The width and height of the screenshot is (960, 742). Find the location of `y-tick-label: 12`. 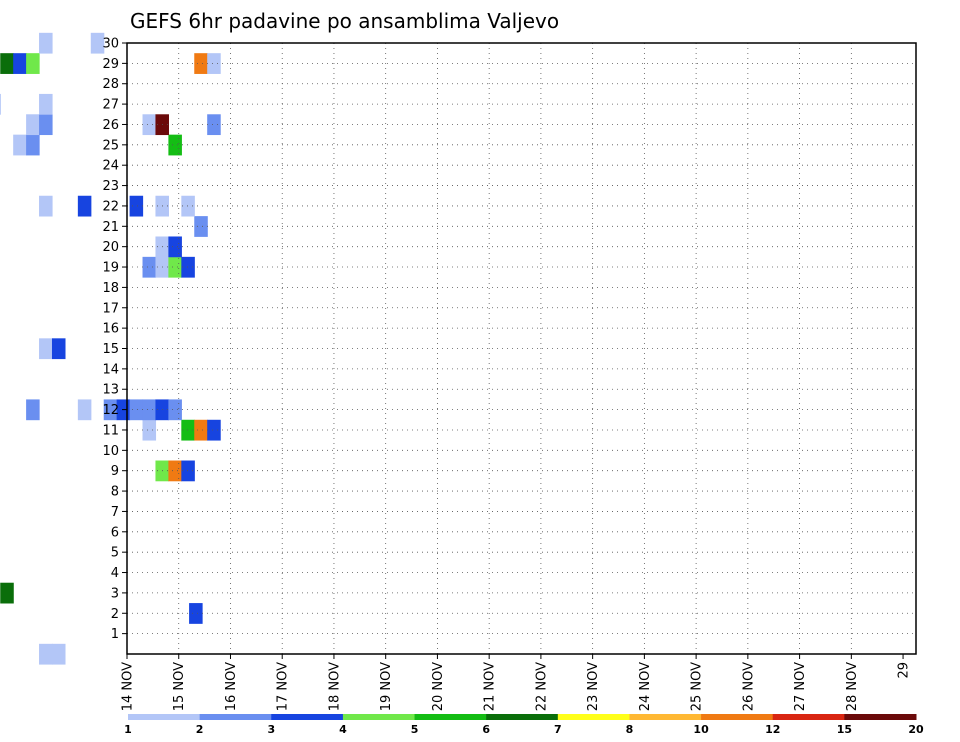

y-tick-label: 12 is located at coordinates (110, 410).